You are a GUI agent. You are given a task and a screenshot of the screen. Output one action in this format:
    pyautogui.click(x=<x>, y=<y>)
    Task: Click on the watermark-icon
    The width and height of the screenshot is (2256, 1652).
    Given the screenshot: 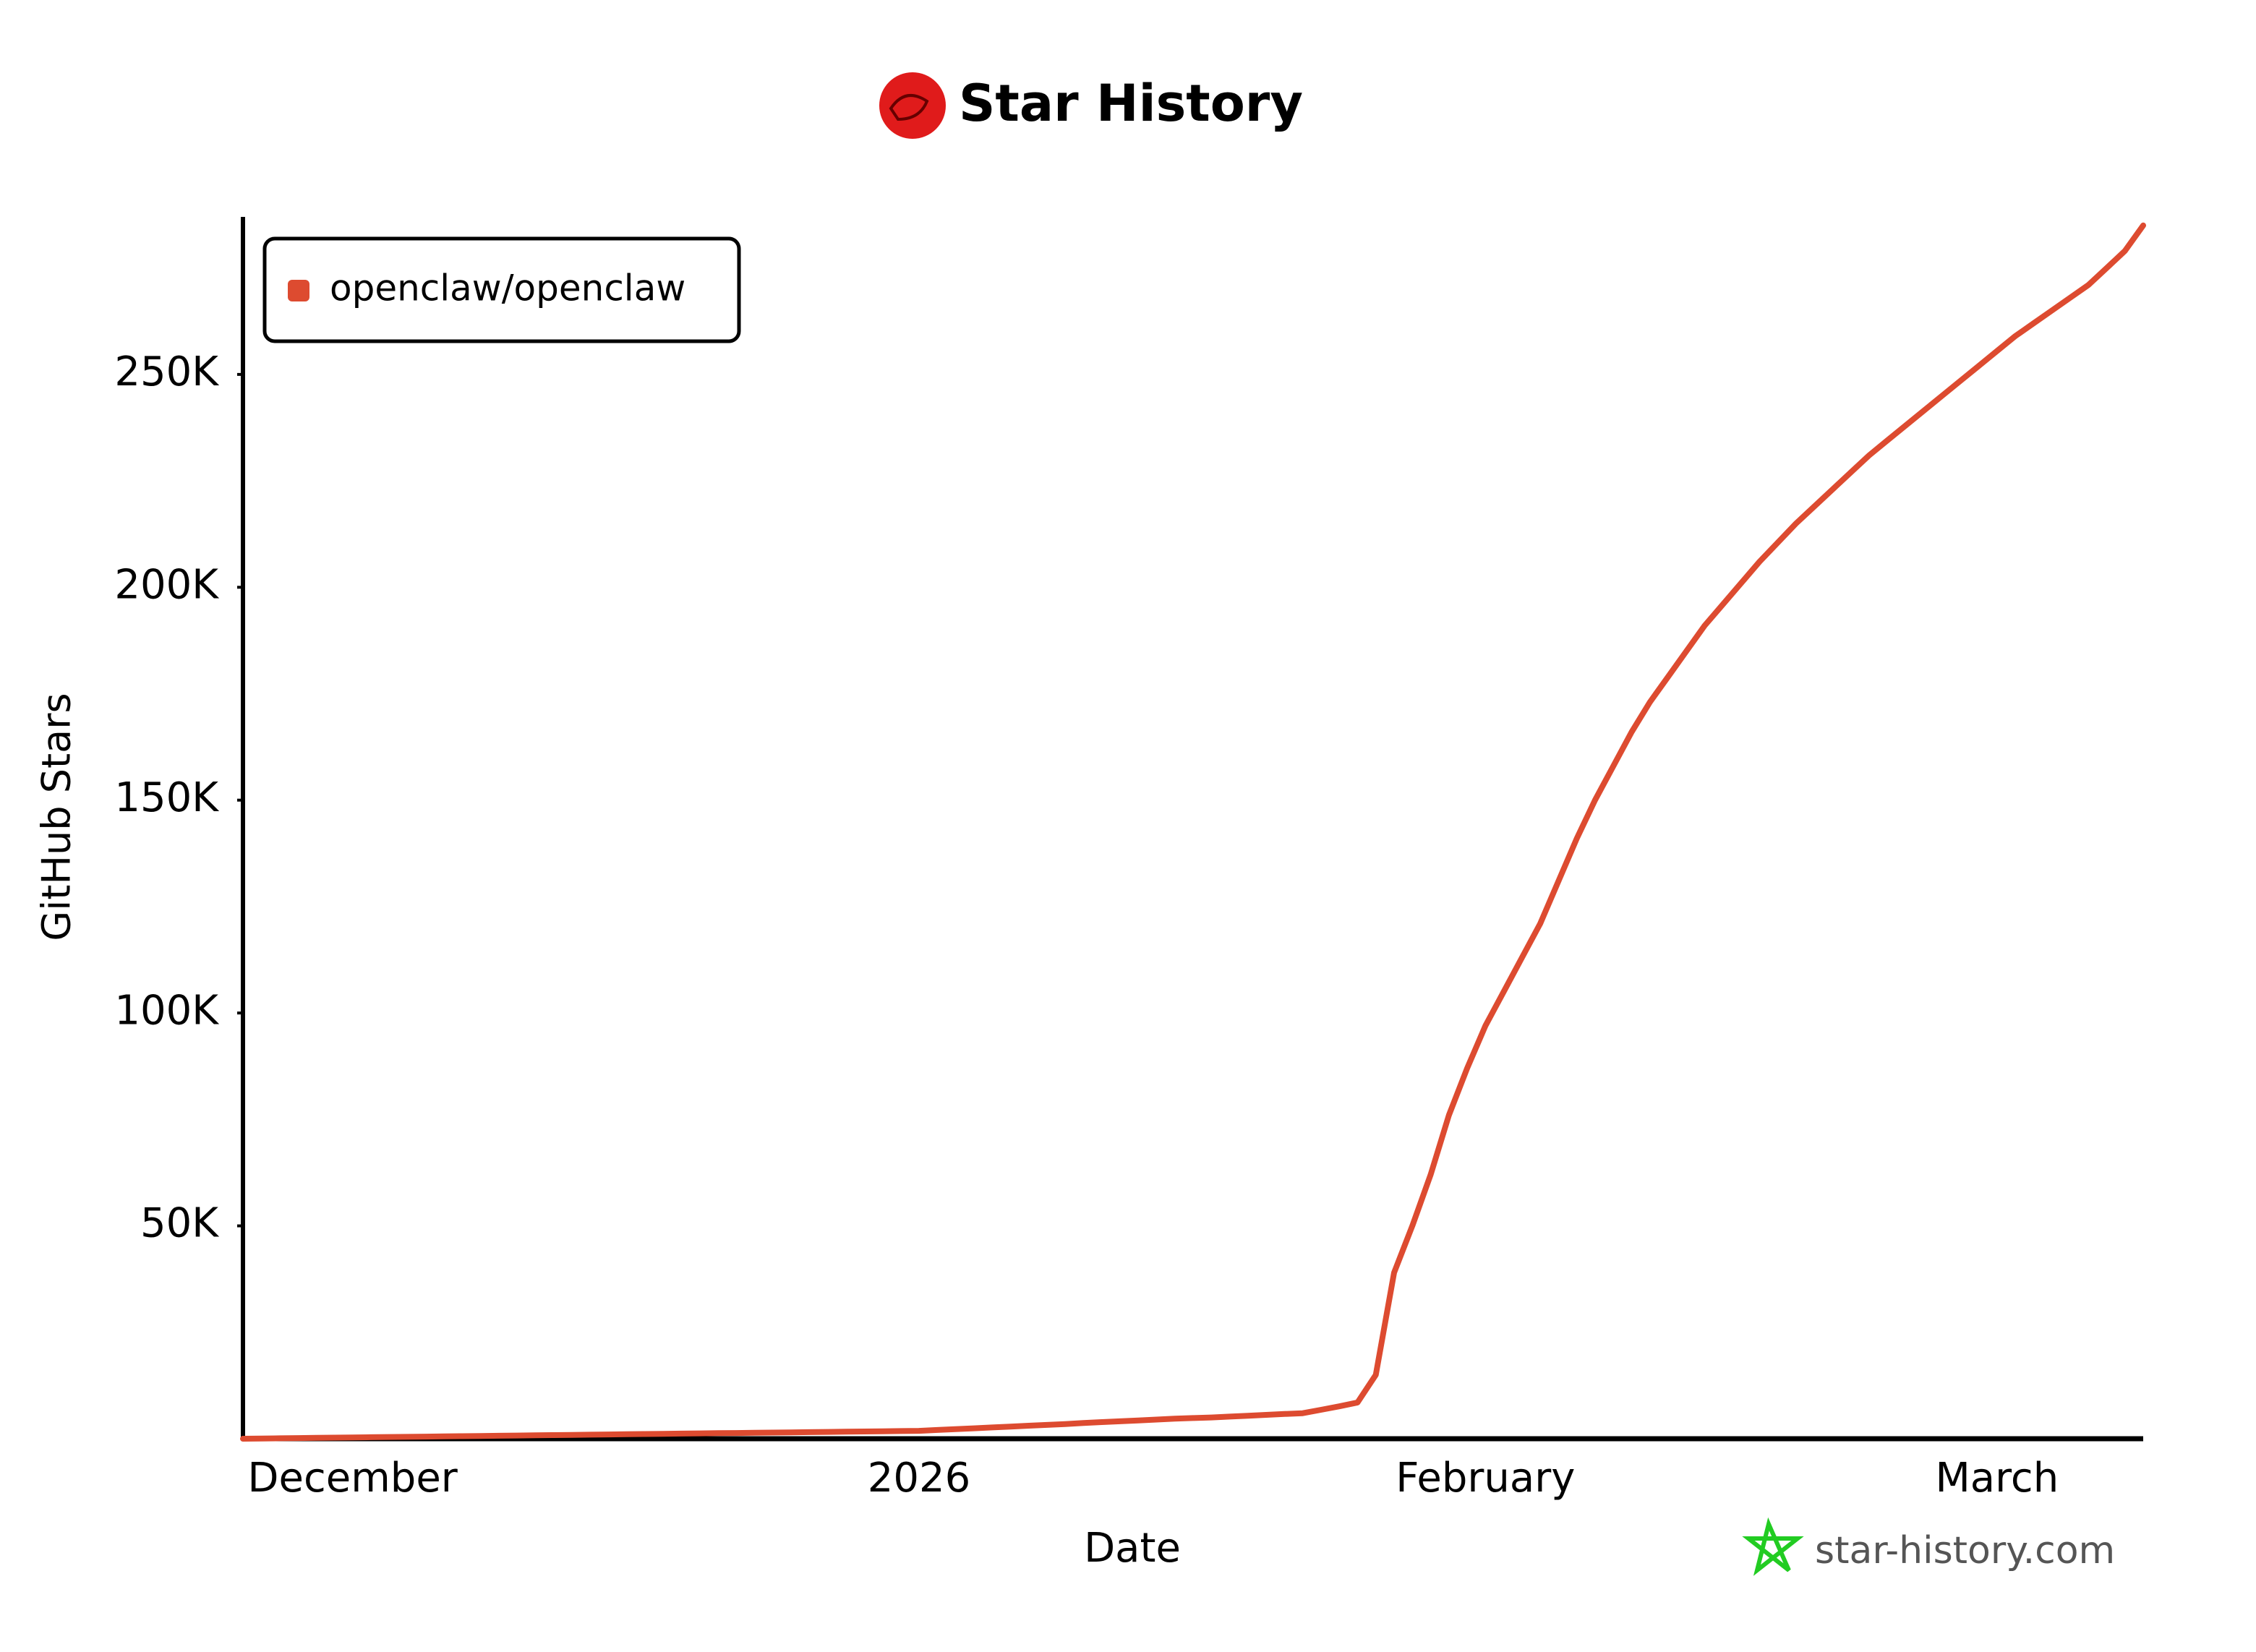 What is the action you would take?
    pyautogui.click(x=1773, y=1547)
    